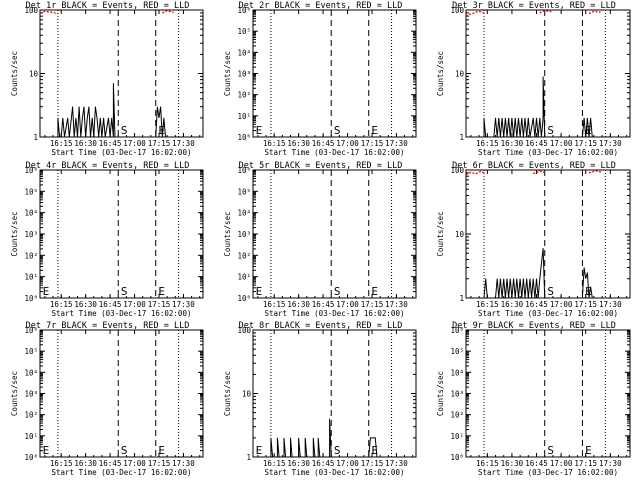  I want to click on y-tick-label: 100, so click(457, 10).